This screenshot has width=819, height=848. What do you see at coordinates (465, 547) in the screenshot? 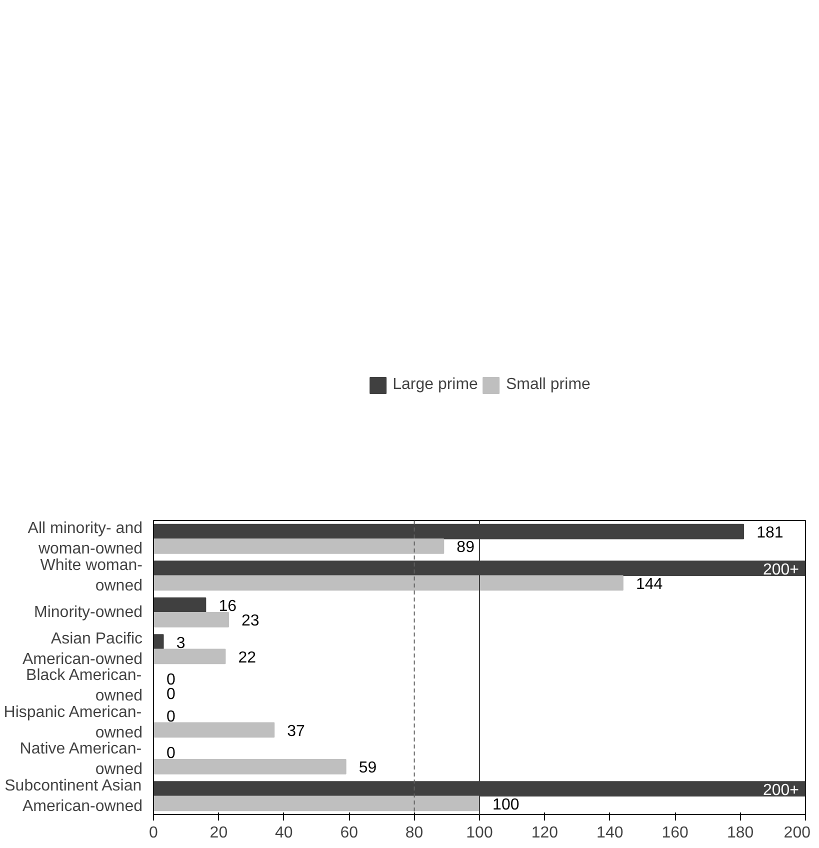
I see `data-label: 89` at bounding box center [465, 547].